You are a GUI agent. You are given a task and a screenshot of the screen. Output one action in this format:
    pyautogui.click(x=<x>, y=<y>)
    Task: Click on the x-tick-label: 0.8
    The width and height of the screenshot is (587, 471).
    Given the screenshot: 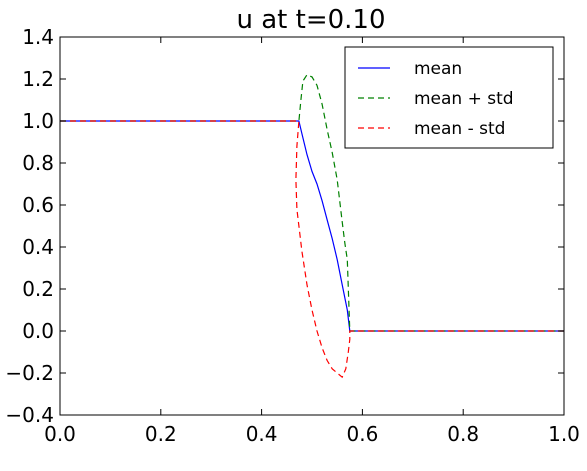 What is the action you would take?
    pyautogui.click(x=463, y=434)
    